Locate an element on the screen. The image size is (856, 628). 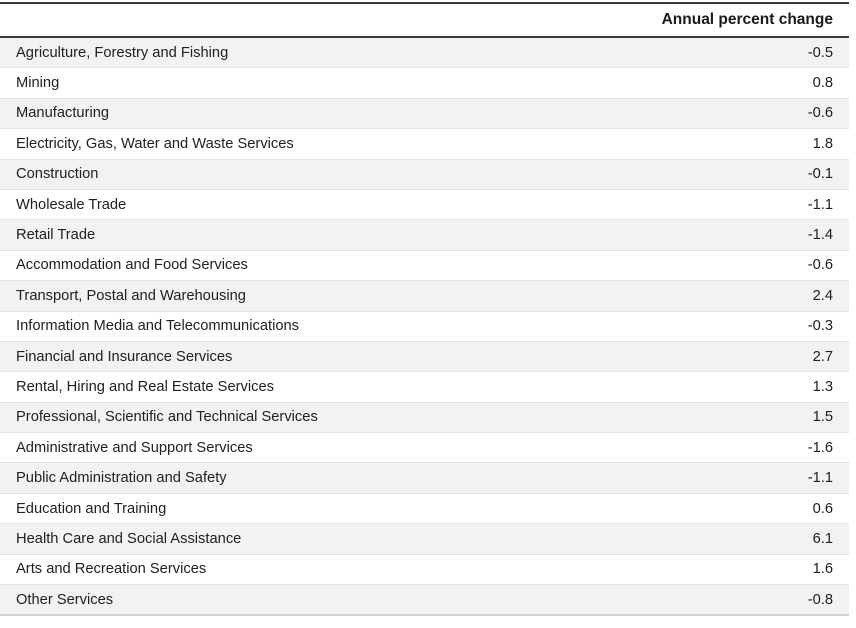
row-value: -0.5 is located at coordinates (820, 52).